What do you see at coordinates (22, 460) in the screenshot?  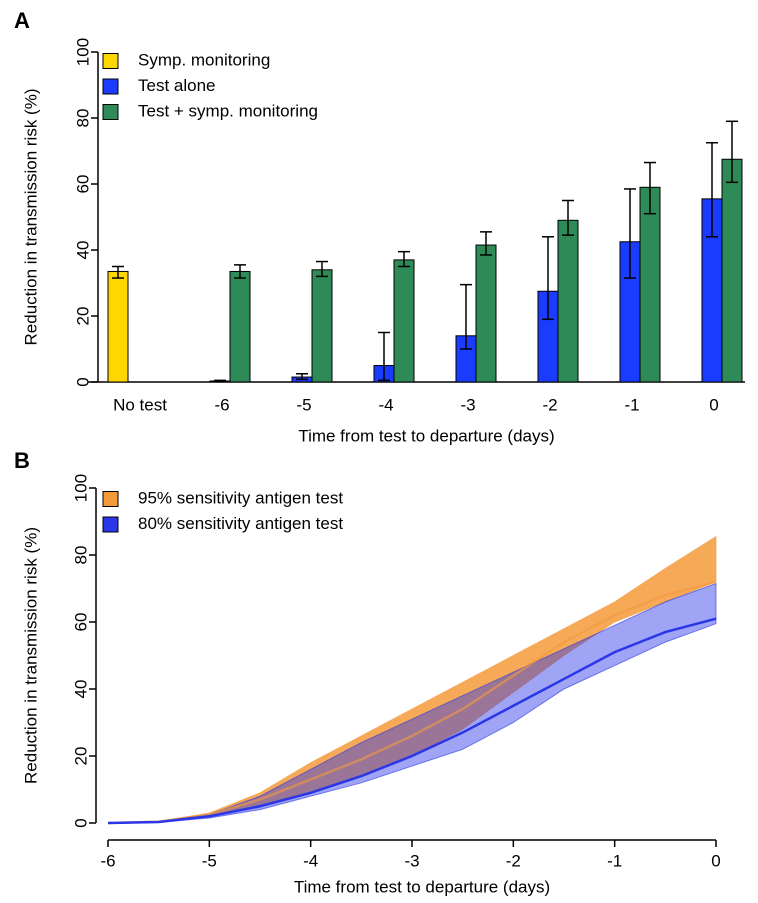 I see `panel-label: B` at bounding box center [22, 460].